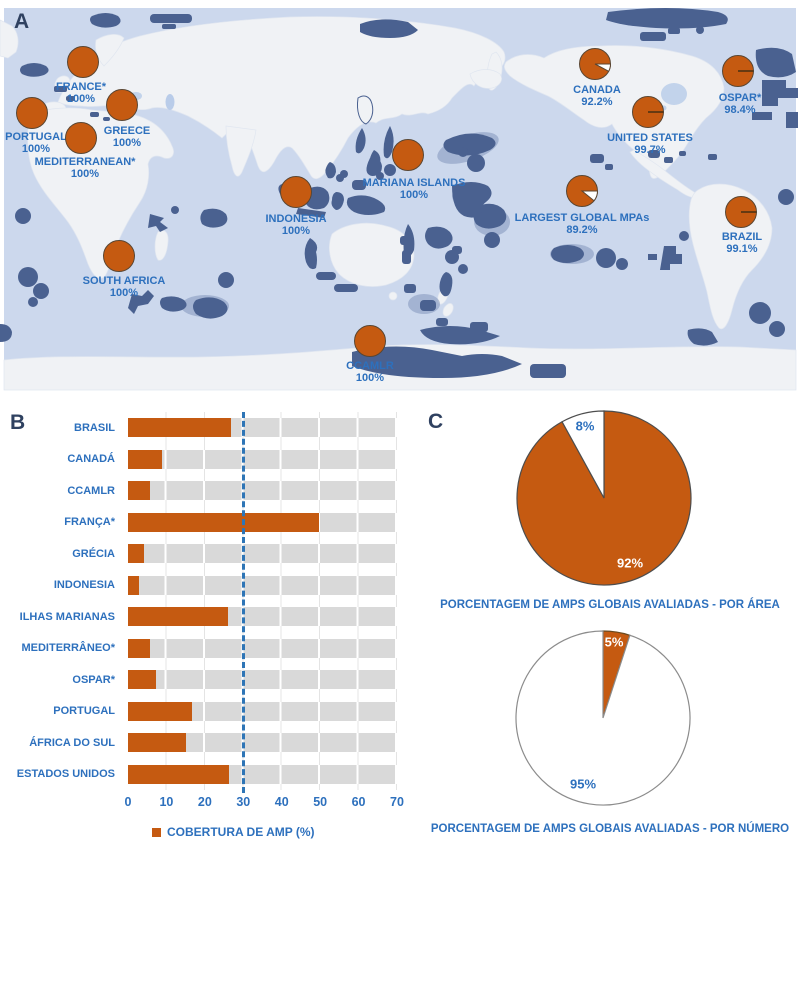  Describe the element at coordinates (582, 218) in the screenshot. I see `map-site-name: LARGEST GLOBAL MPAs` at that location.